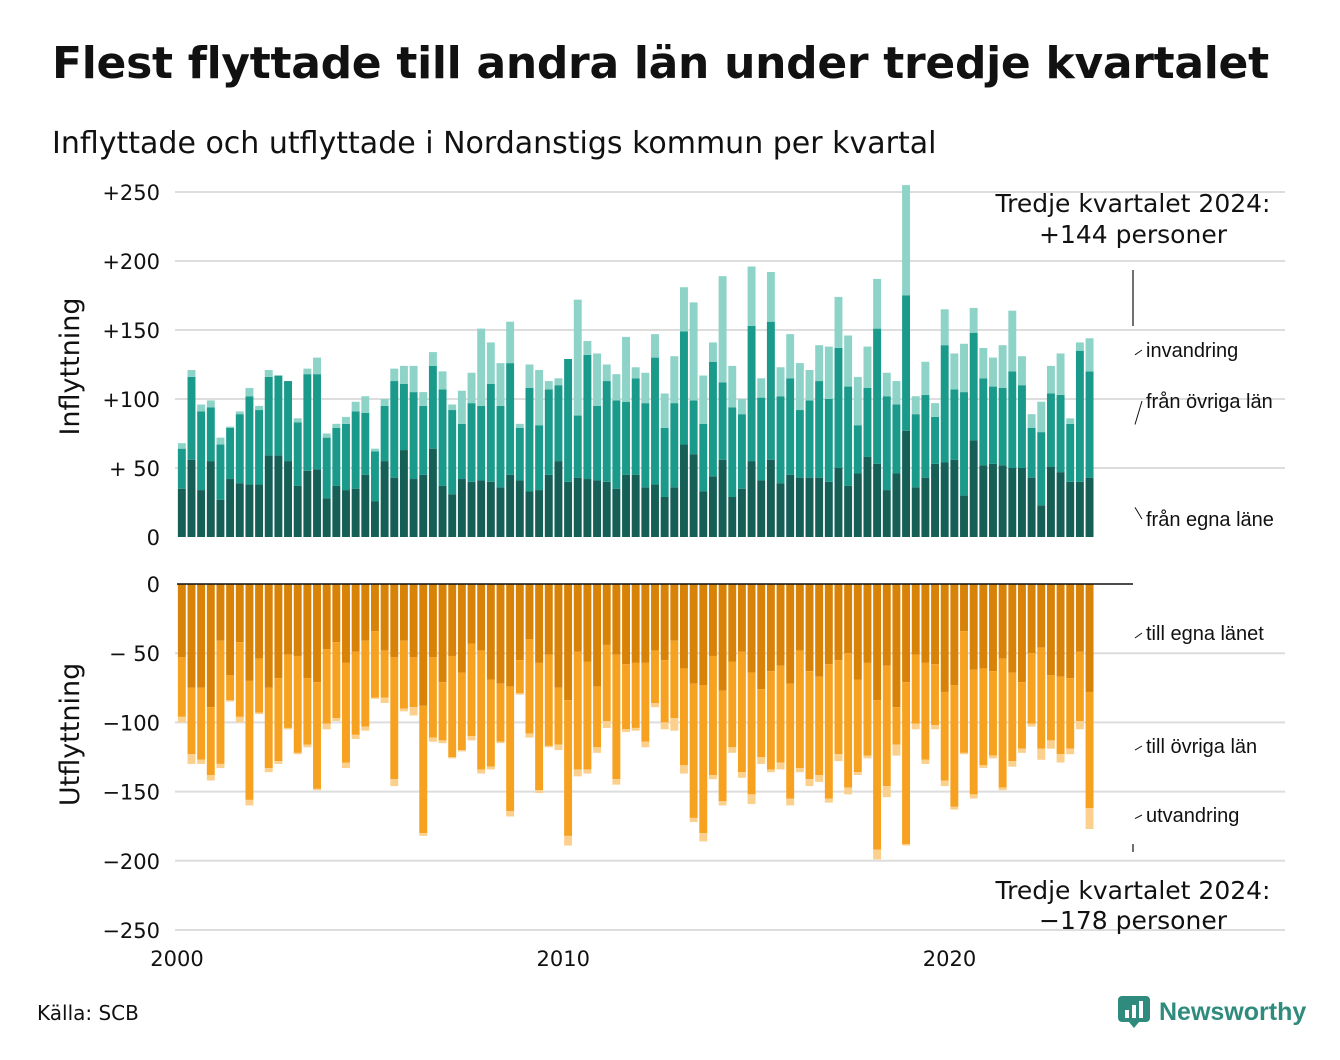 The image size is (1340, 1060). Describe the element at coordinates (1002, 789) in the screenshot. I see `outflow-bar-3-q86` at that location.